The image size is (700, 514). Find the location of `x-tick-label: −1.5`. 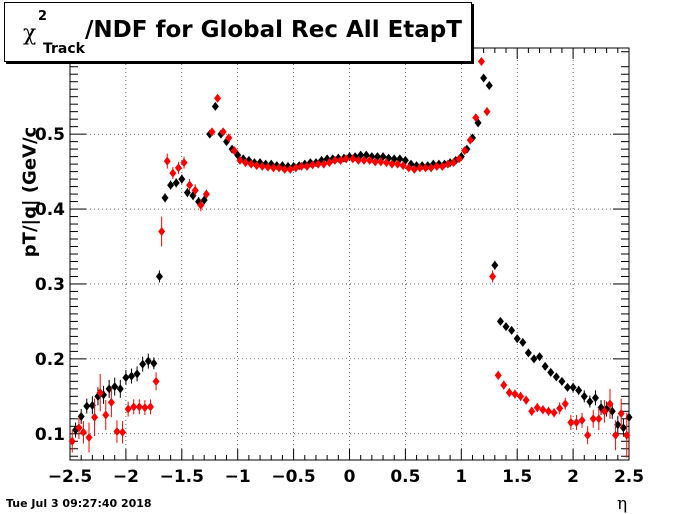

x-tick-label: −1.5 is located at coordinates (182, 477).